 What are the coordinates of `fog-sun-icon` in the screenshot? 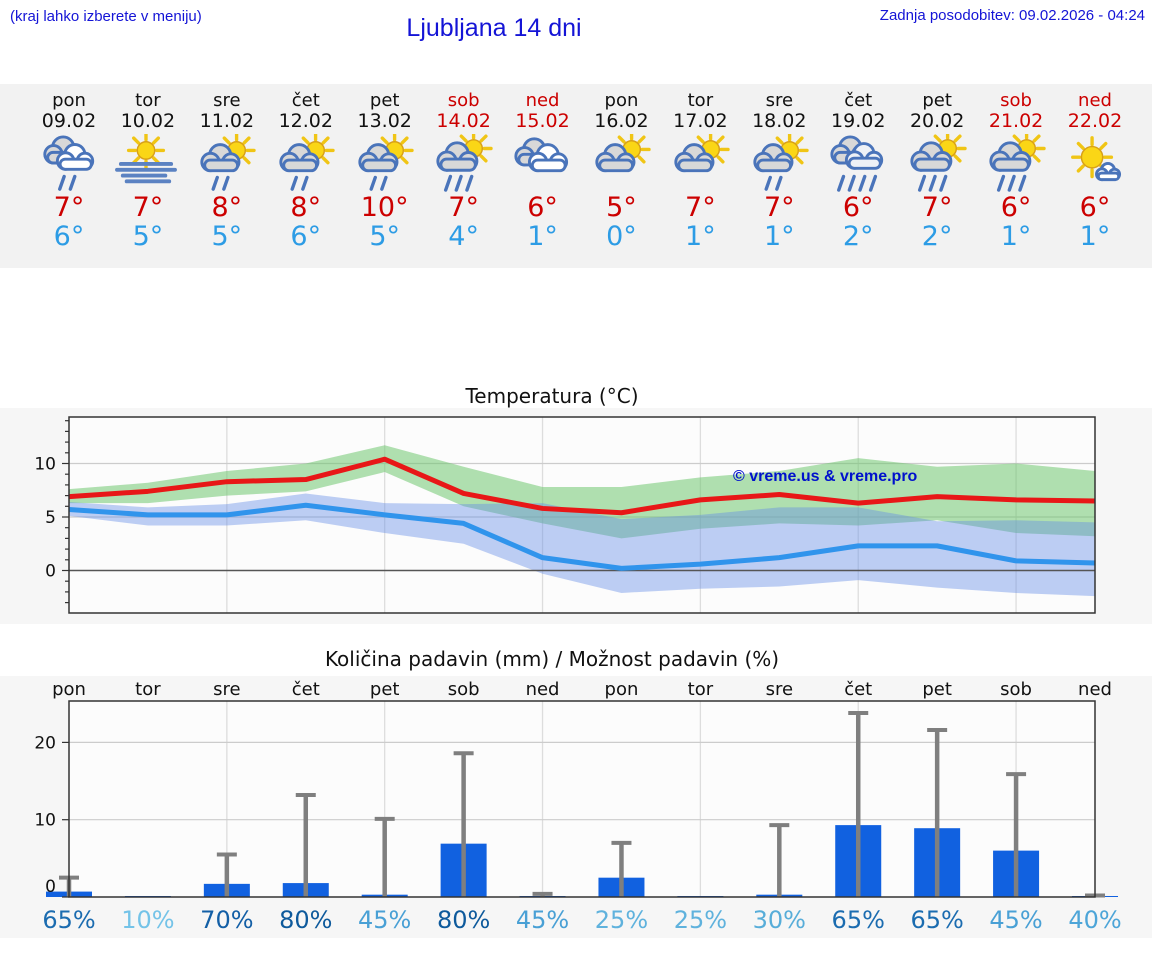 It's located at (147, 163).